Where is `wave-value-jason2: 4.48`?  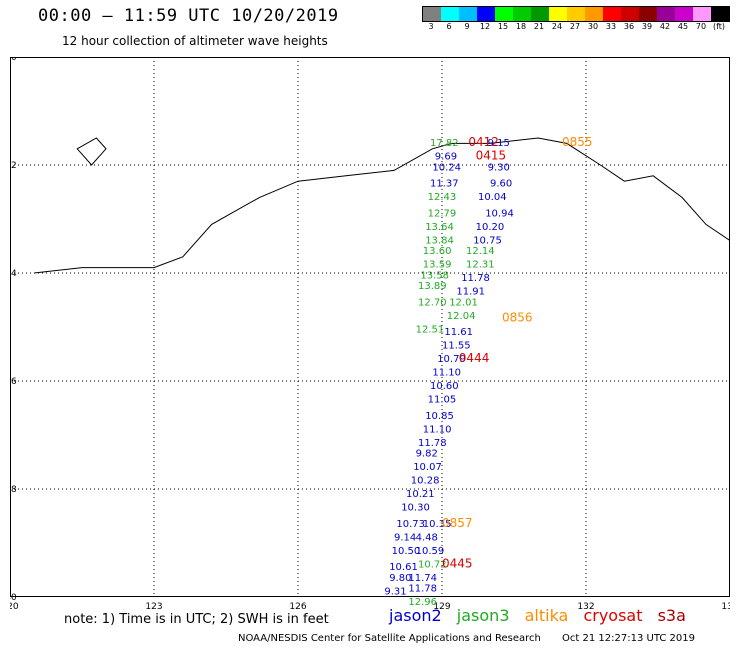 wave-value-jason2: 4.48 is located at coordinates (427, 537).